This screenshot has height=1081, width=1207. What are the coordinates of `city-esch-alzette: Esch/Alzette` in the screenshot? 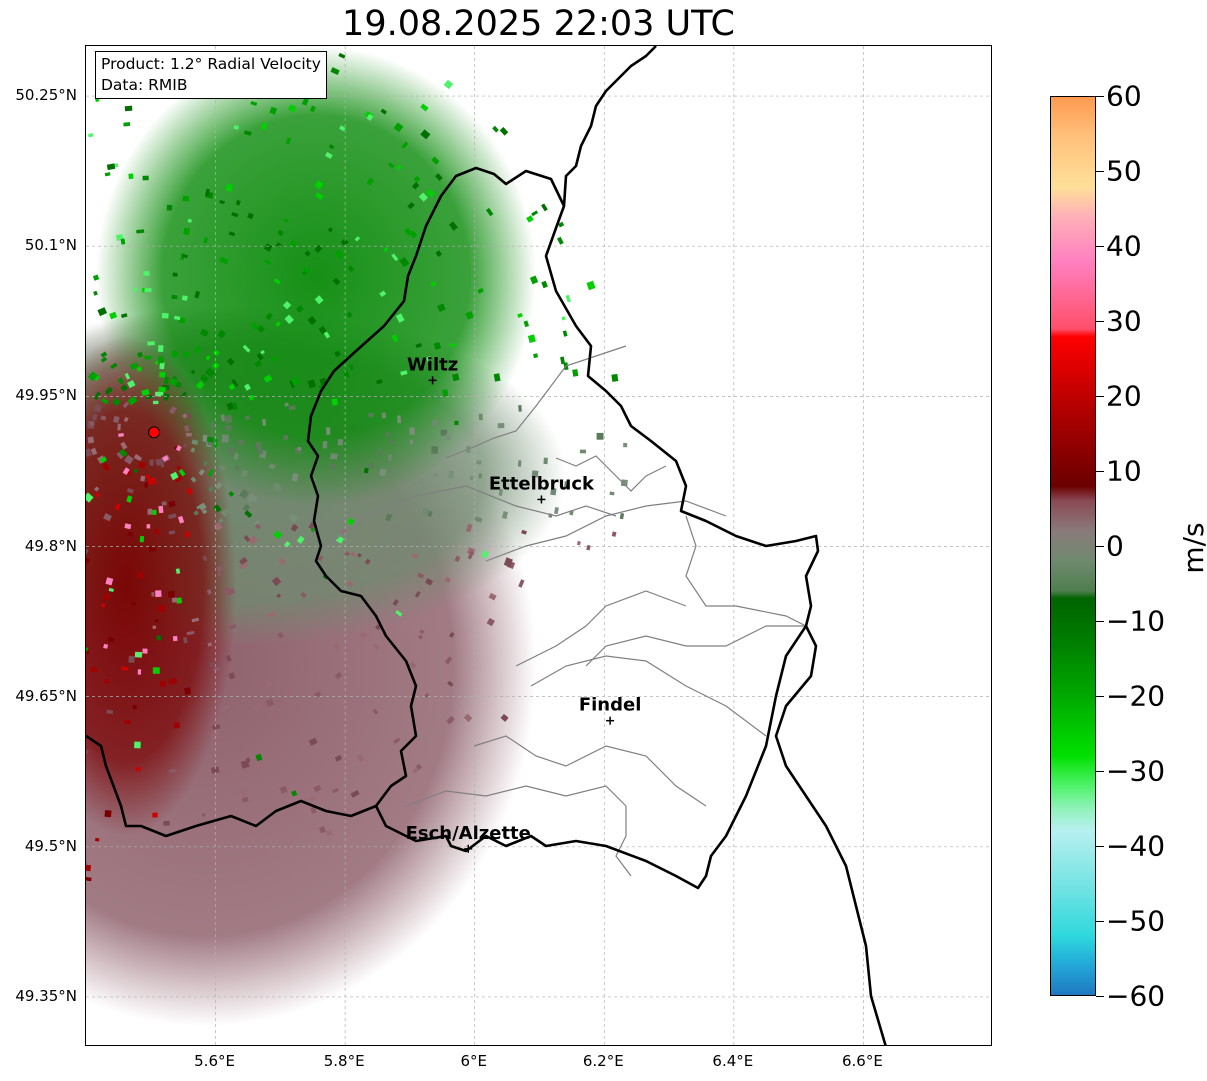 It's located at (468, 838).